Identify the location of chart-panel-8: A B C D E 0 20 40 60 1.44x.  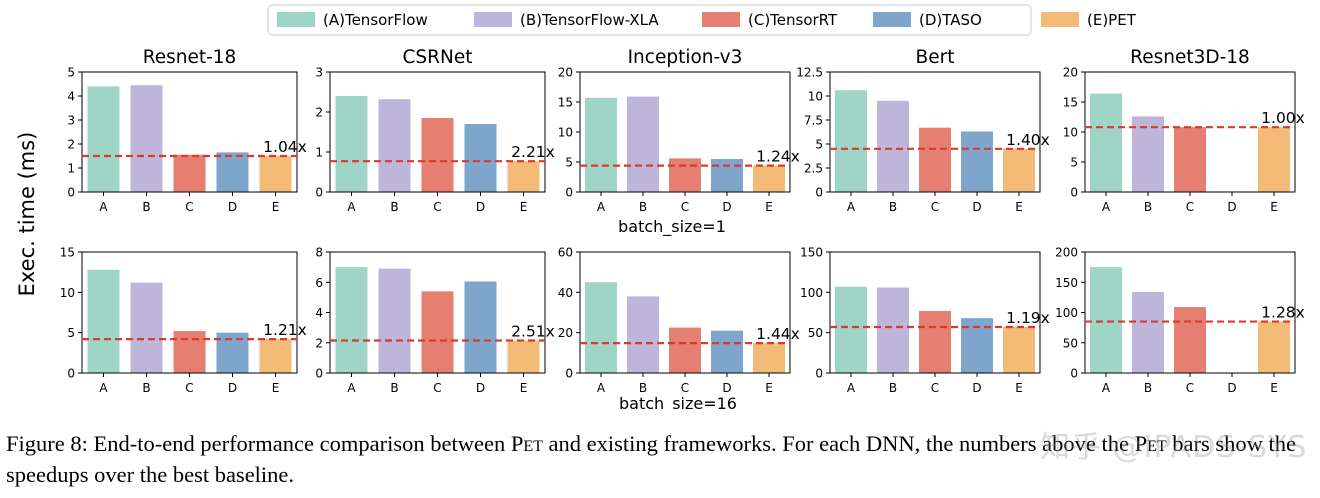
(679, 321).